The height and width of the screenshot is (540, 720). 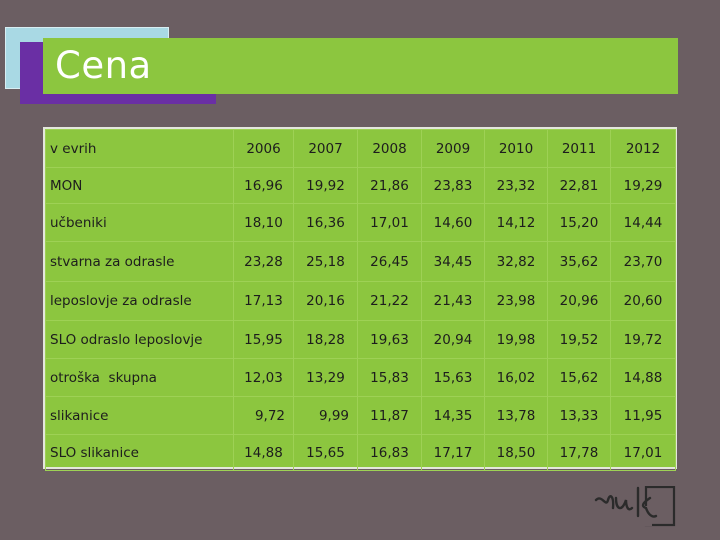 What do you see at coordinates (139, 148) in the screenshot?
I see `header-label: v evrih` at bounding box center [139, 148].